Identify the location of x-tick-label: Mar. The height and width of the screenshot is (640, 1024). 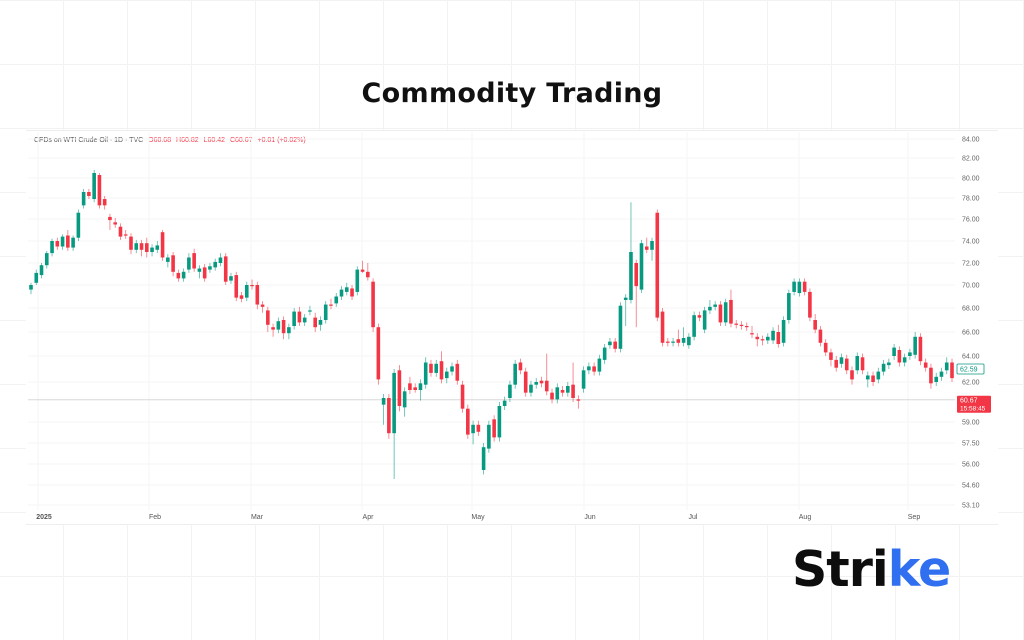
(257, 517).